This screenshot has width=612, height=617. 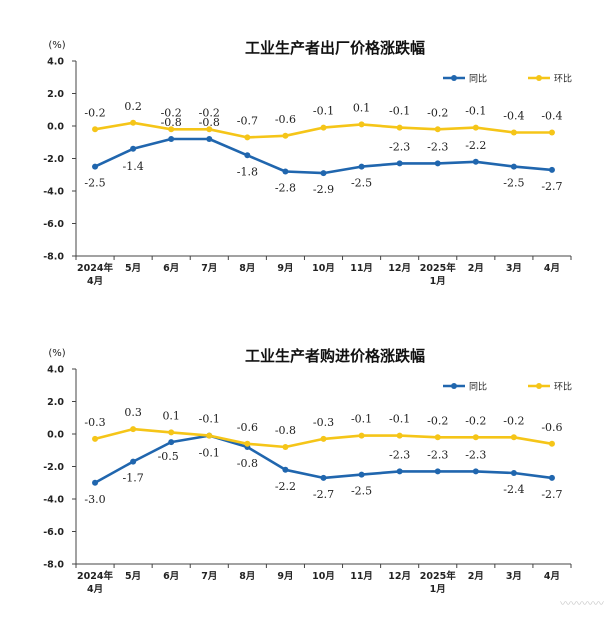 I want to click on chart-title: 工业生产者购进价格涨跌幅, so click(x=335, y=356).